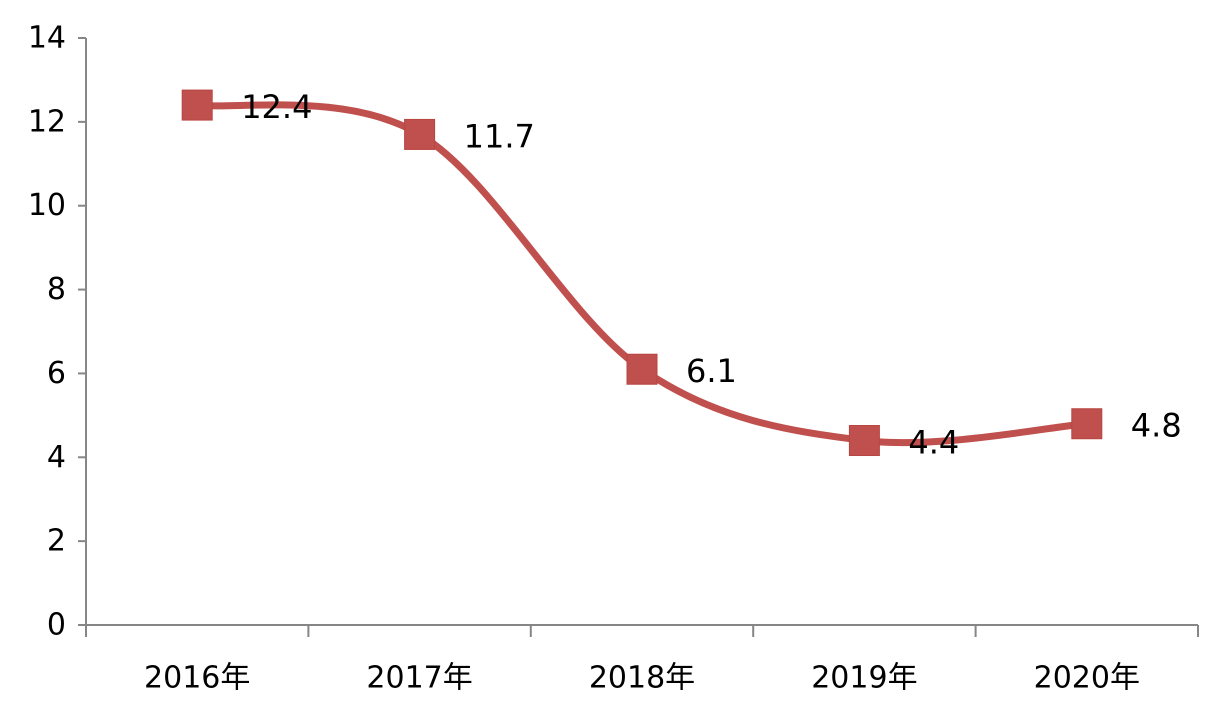  What do you see at coordinates (56, 541) in the screenshot?
I see `y-tick-label: 2` at bounding box center [56, 541].